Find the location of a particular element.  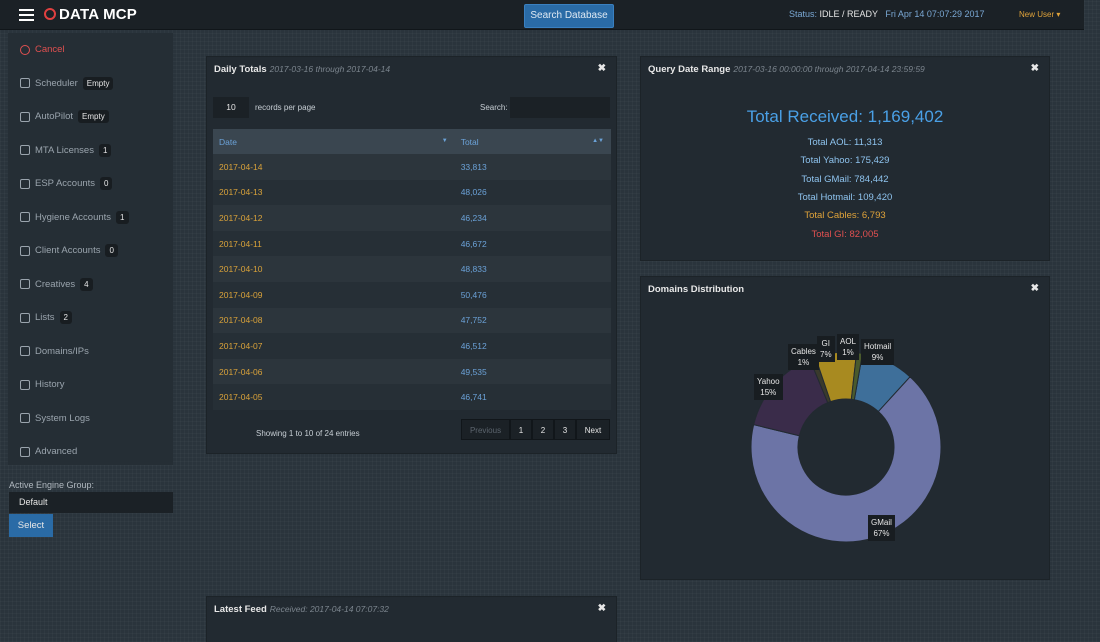

sidebar-item-label: Advanced is located at coordinates (56, 452).